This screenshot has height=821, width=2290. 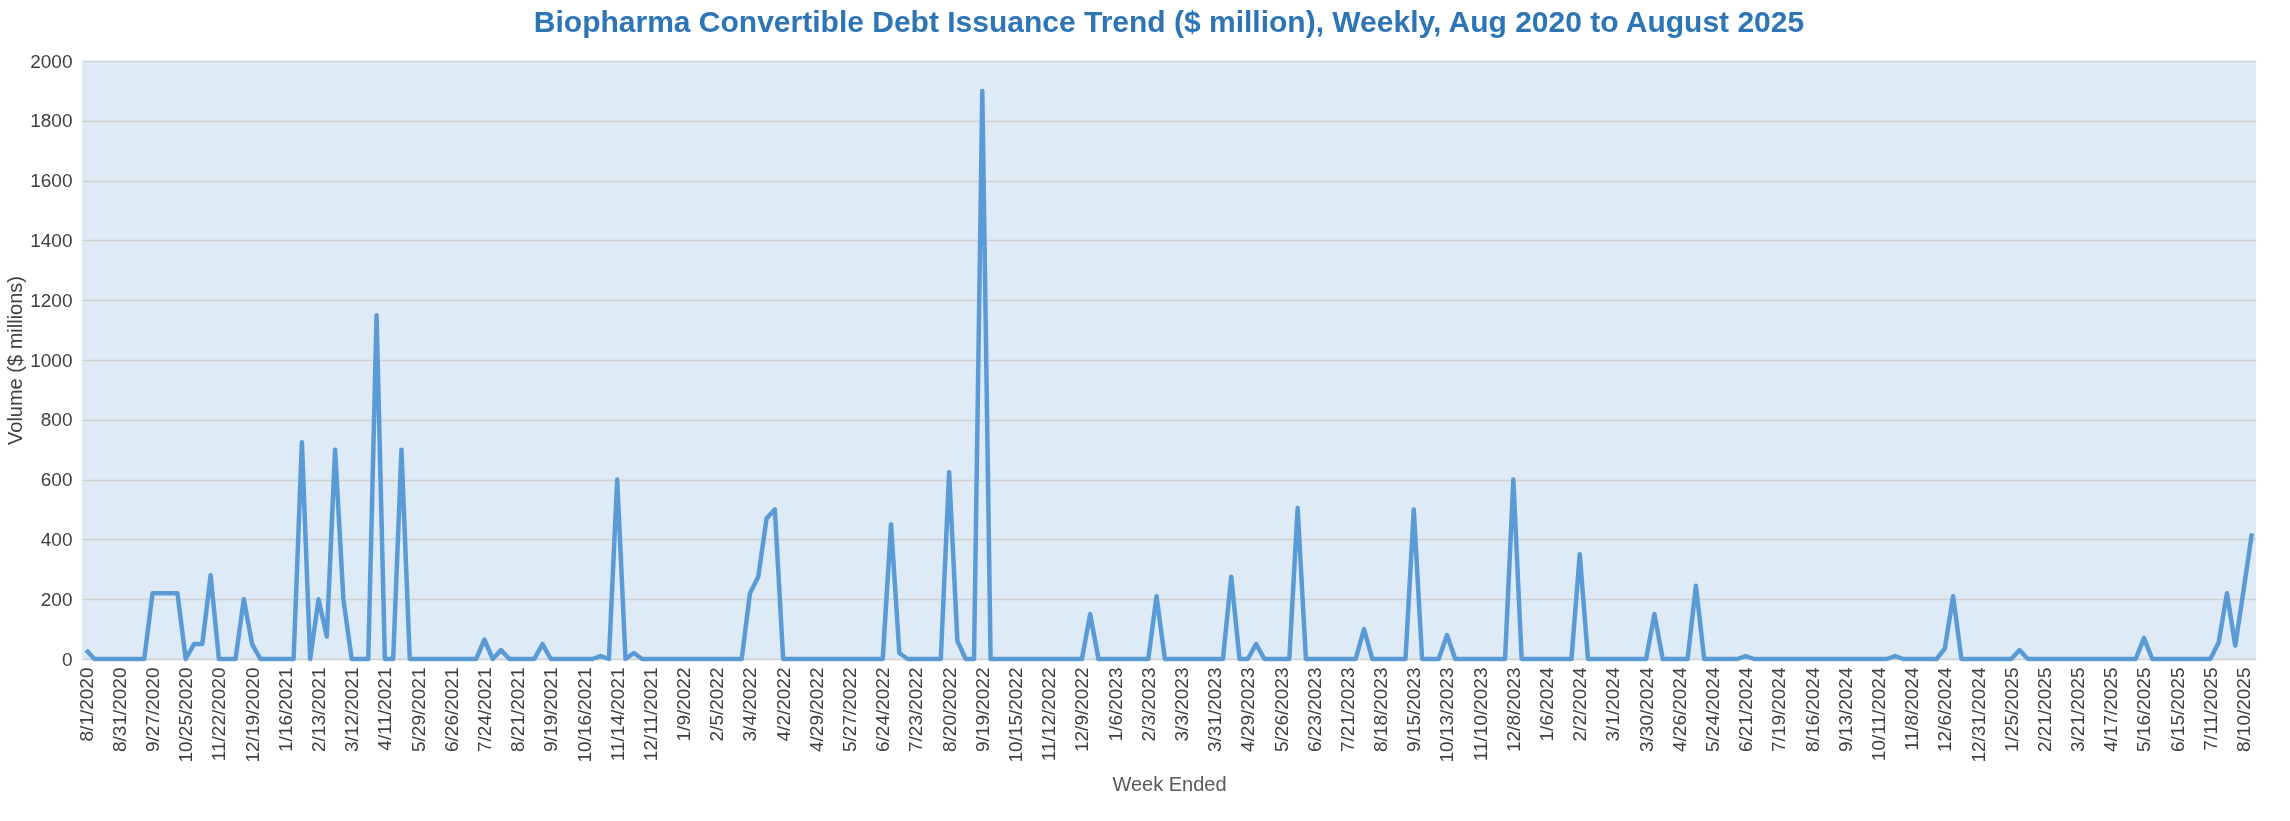 I want to click on x-tick-label: 5/29/2021, so click(x=418, y=710).